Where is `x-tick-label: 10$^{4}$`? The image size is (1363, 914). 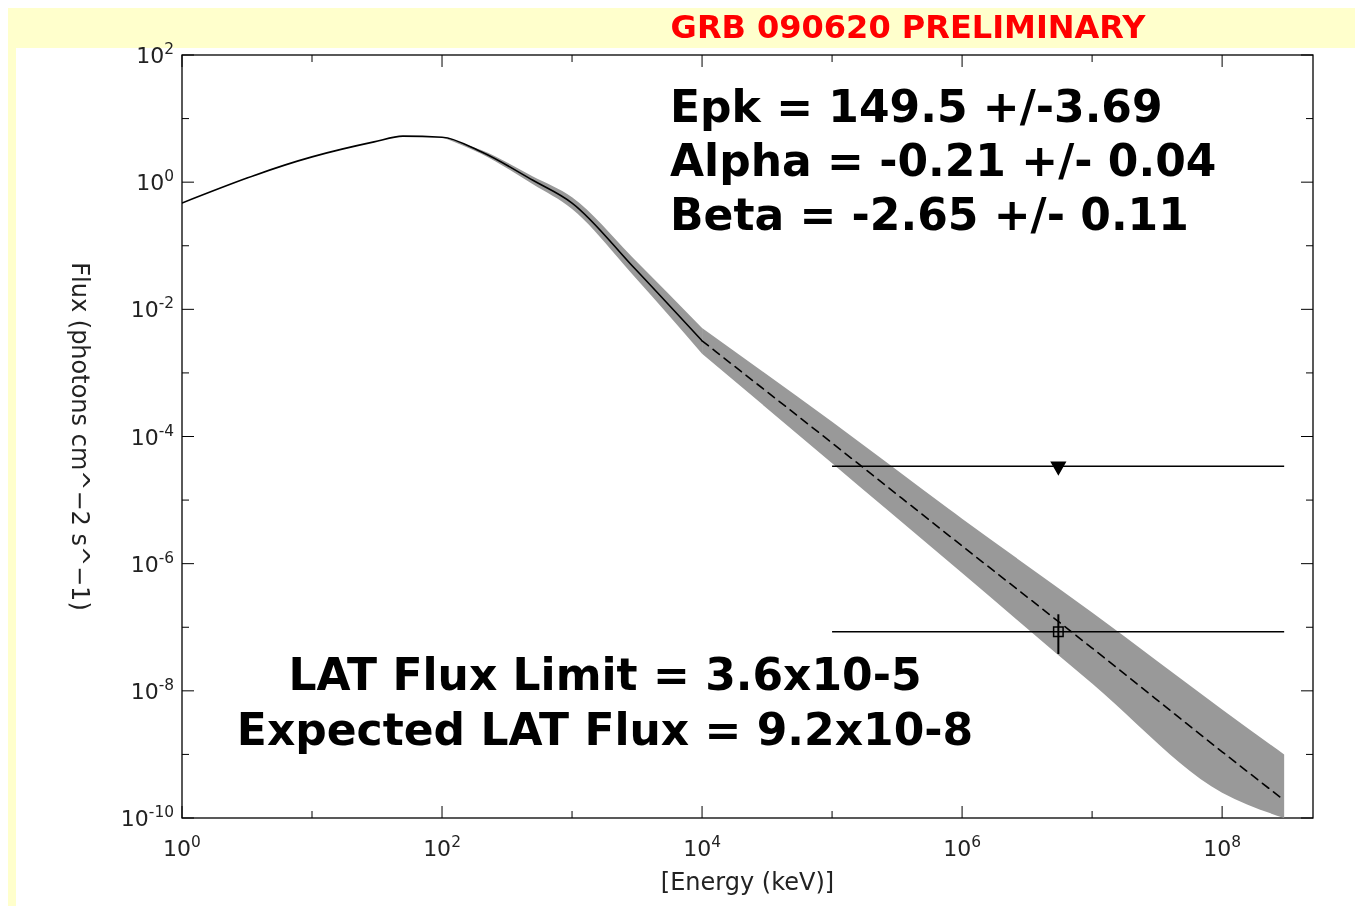 x-tick-label: 10$^{4}$ is located at coordinates (702, 847).